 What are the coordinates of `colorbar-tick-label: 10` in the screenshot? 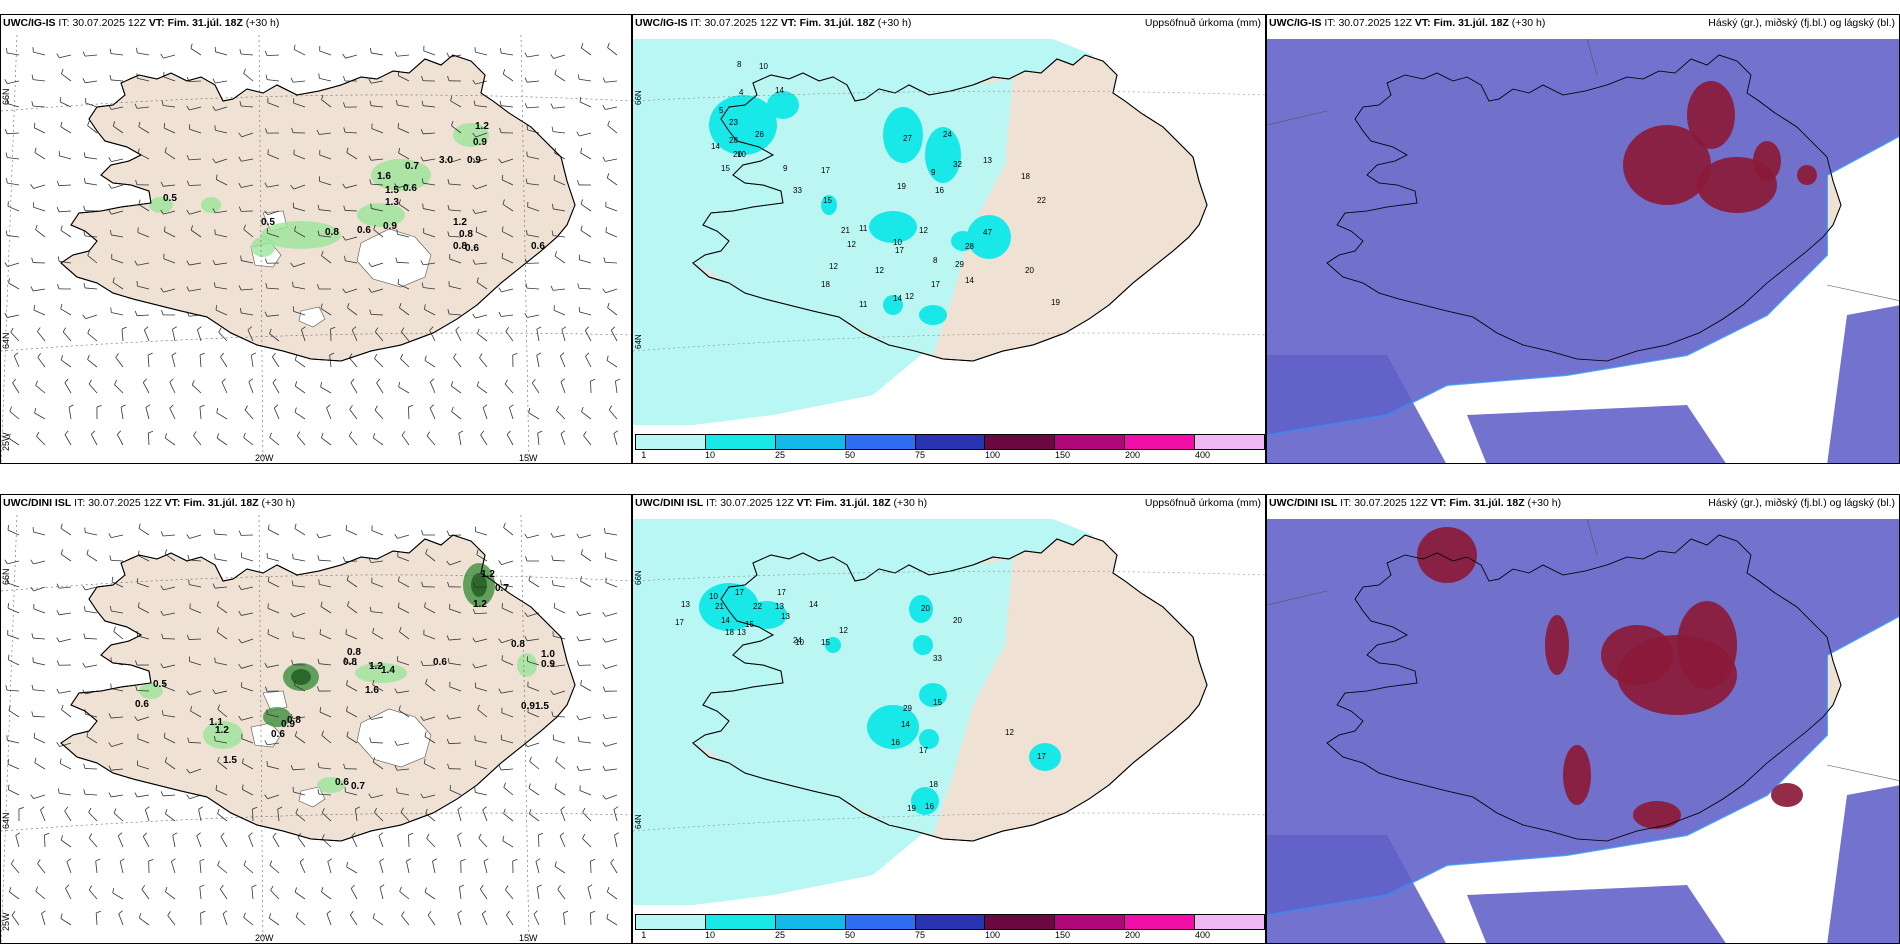 It's located at (709, 935).